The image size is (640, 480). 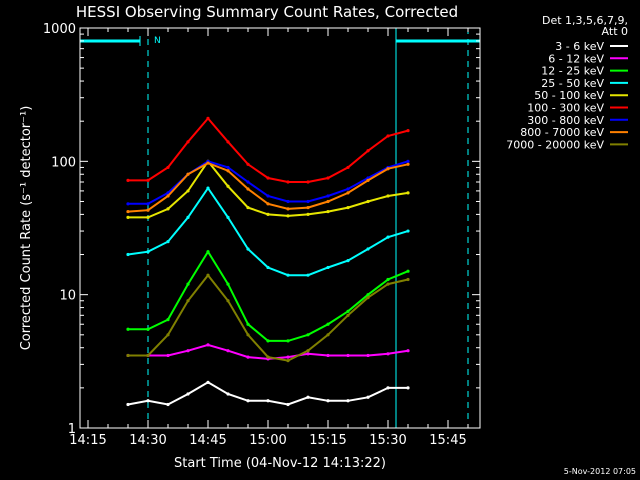 What do you see at coordinates (59, 29) in the screenshot?
I see `y-tick-label: 1000` at bounding box center [59, 29].